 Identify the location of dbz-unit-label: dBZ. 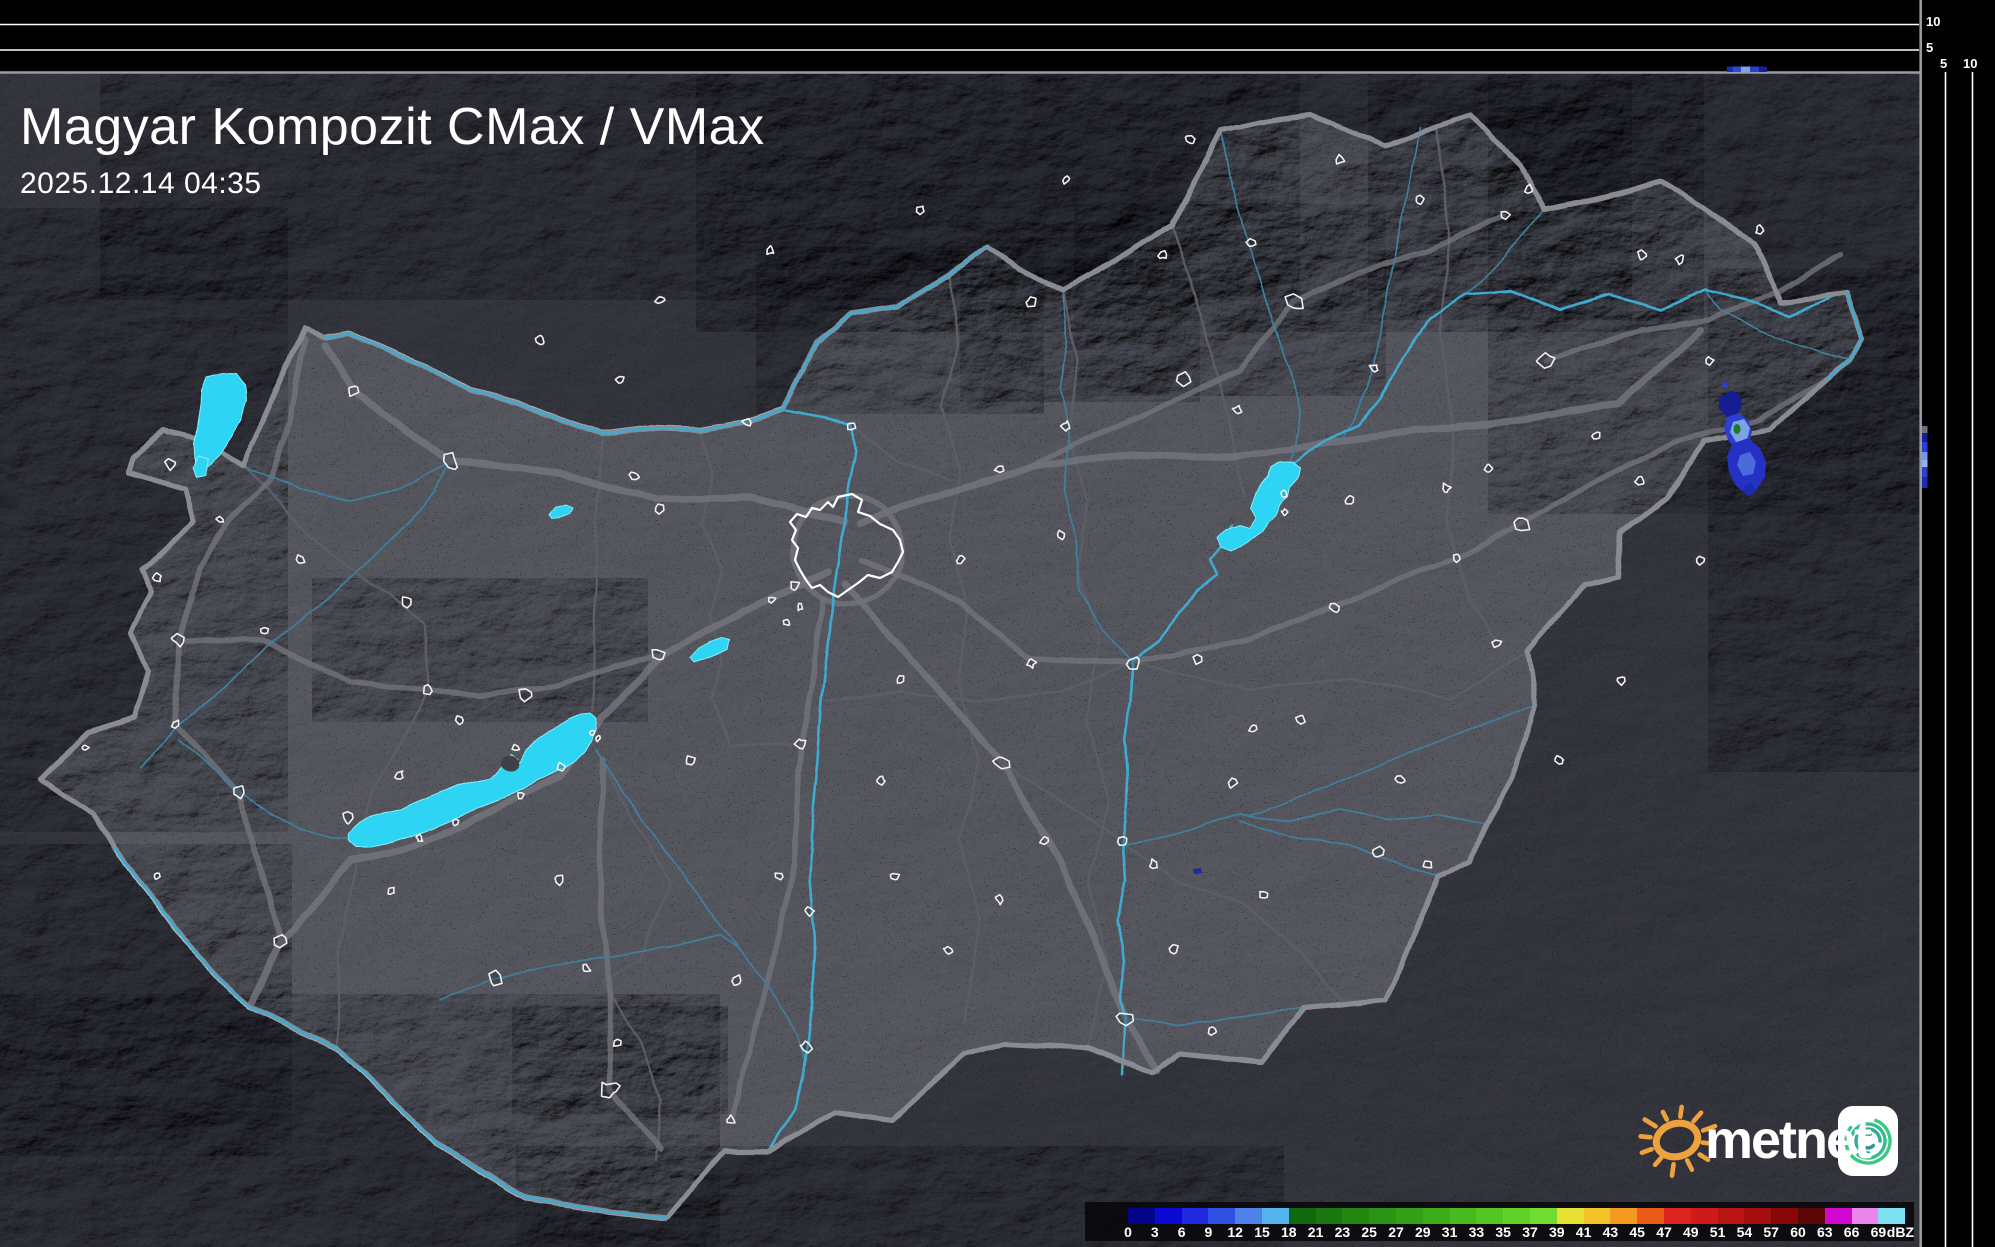
(1900, 1232).